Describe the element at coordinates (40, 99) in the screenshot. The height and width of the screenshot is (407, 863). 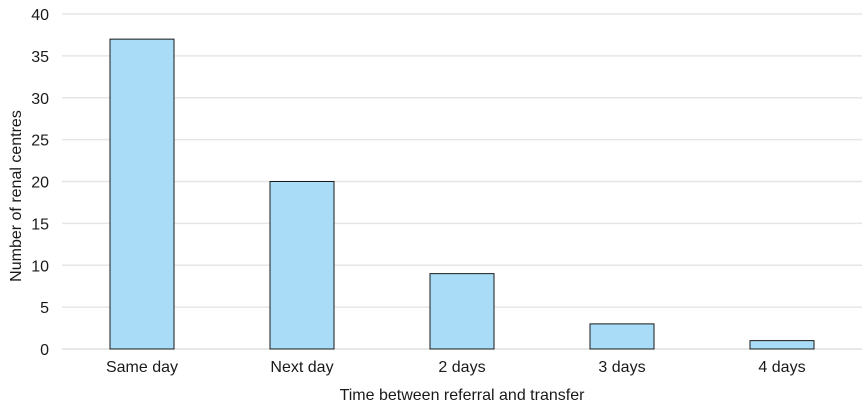
I see `y-tick-label: 30` at that location.